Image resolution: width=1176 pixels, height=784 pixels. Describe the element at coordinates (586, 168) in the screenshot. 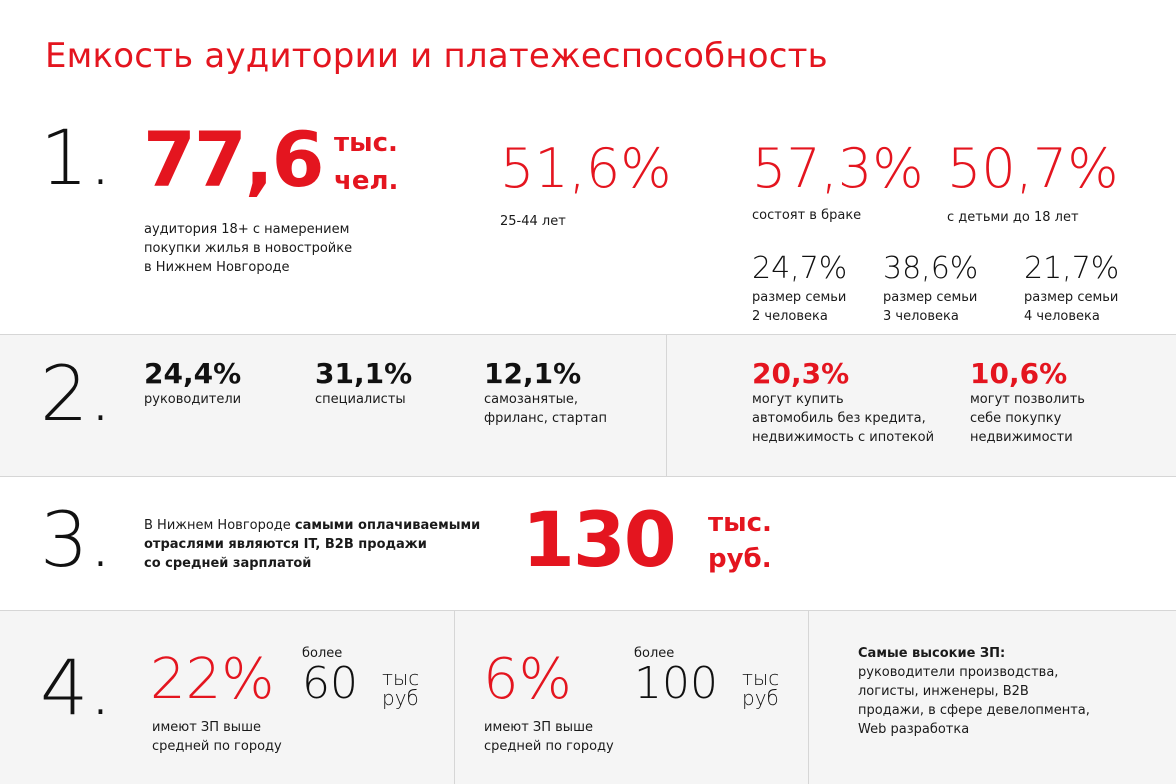

I see `age-value: 51,6%` at that location.